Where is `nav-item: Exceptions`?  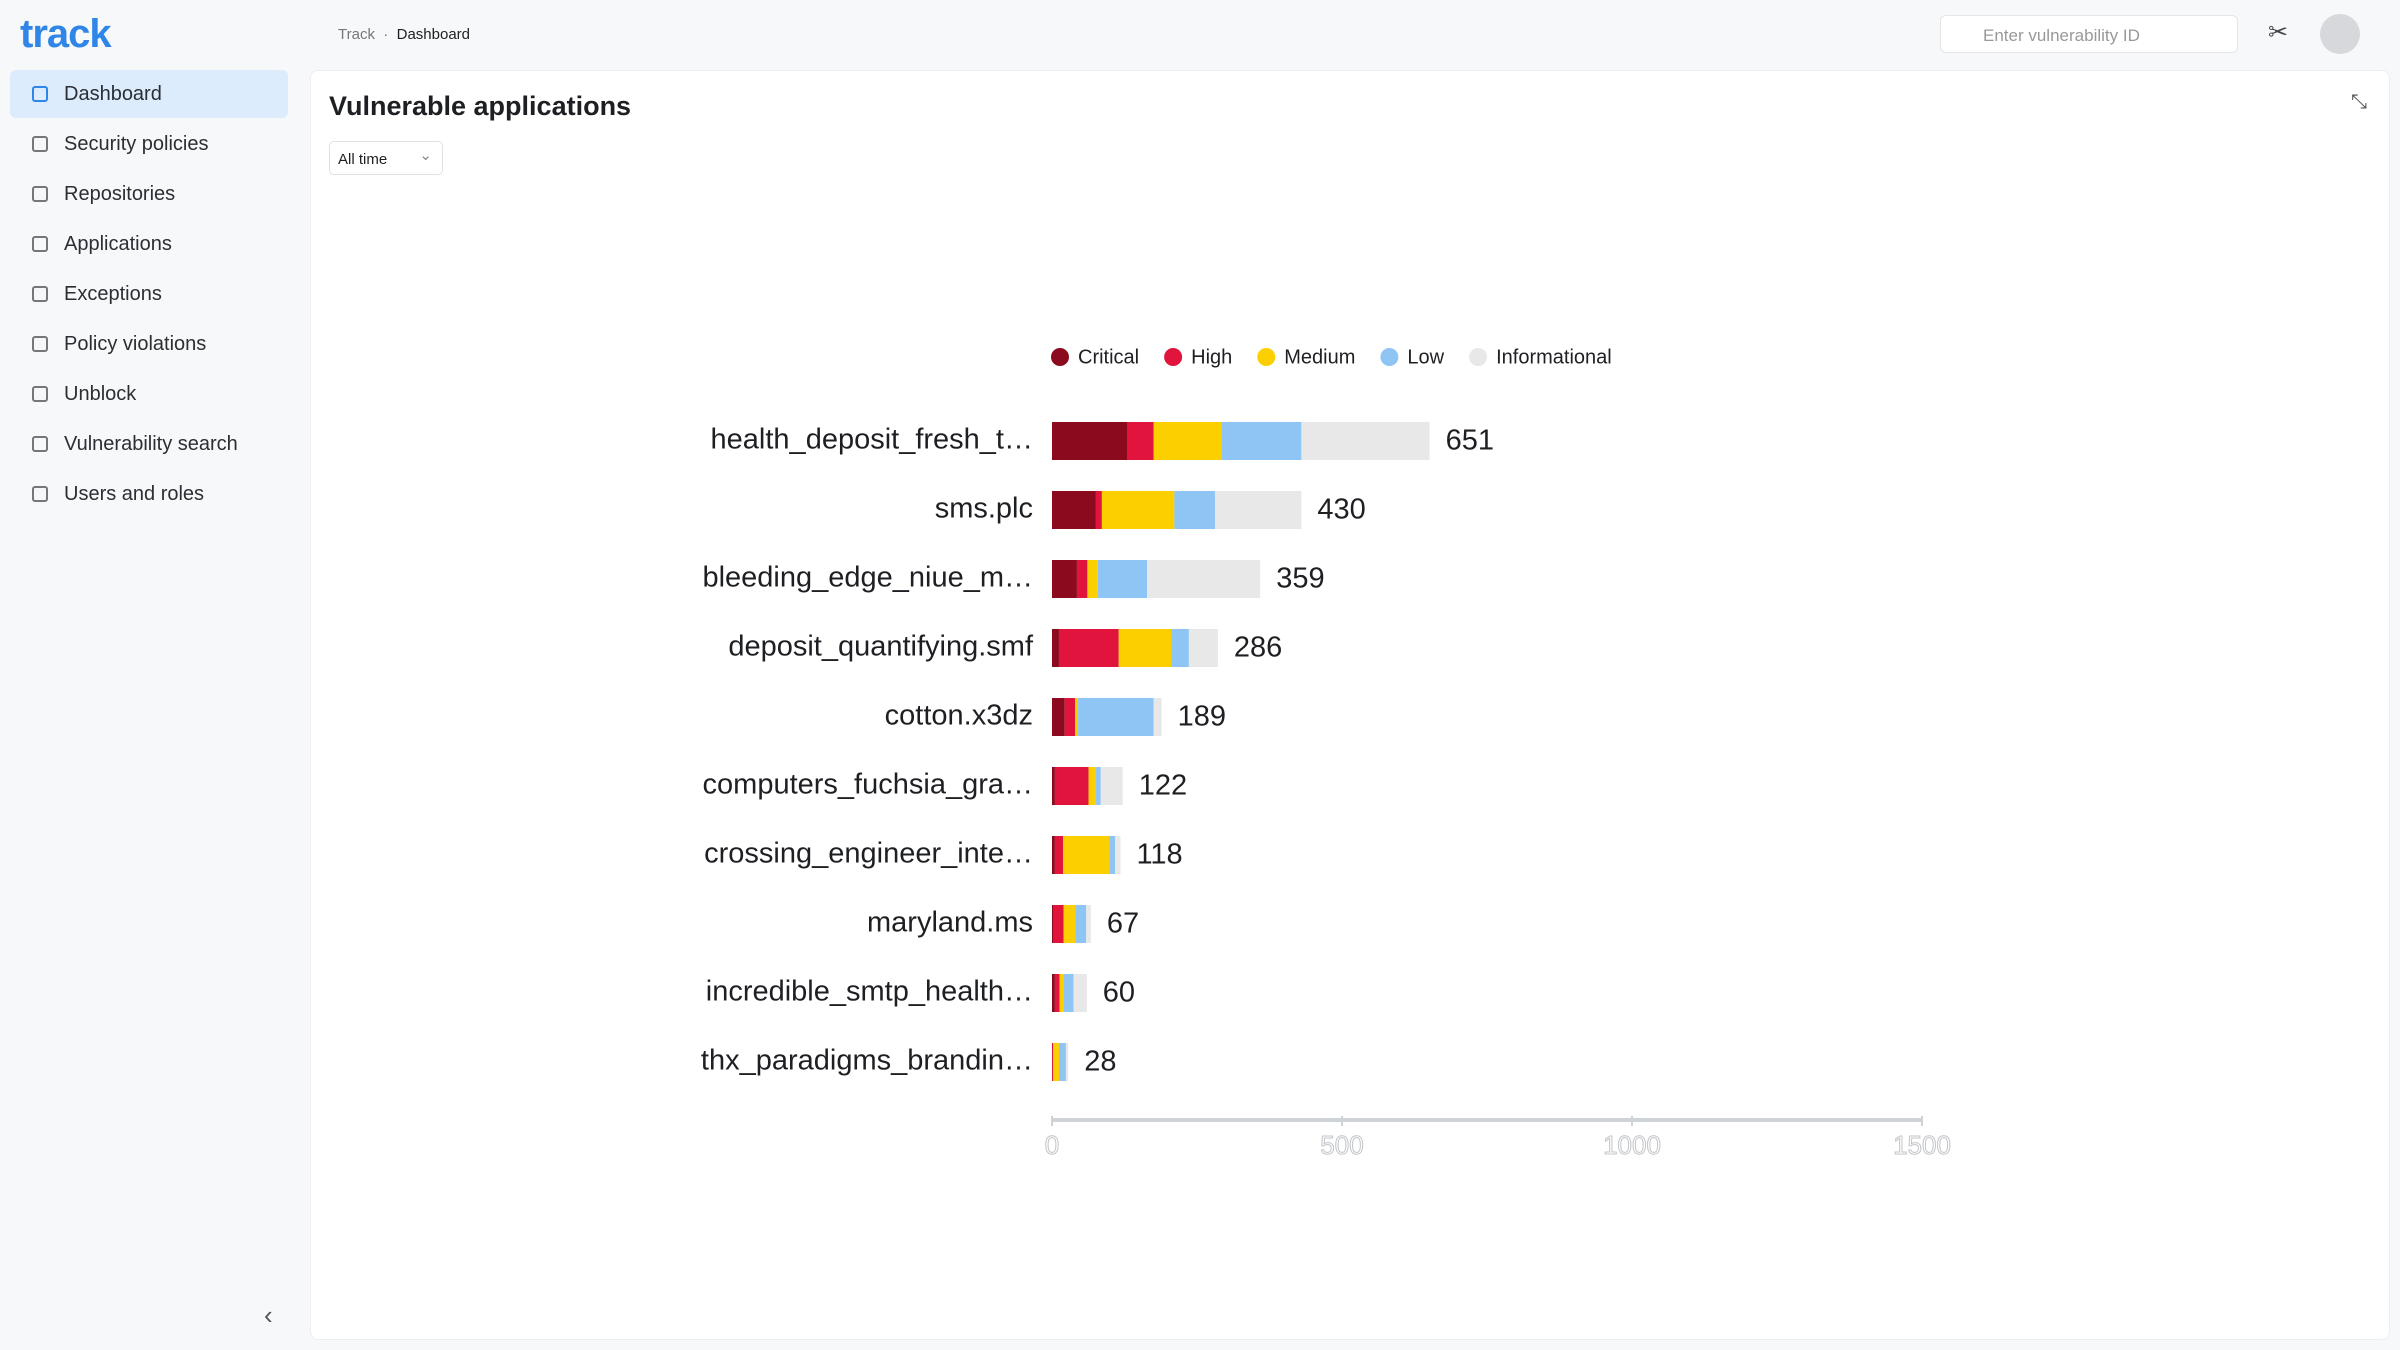 nav-item: Exceptions is located at coordinates (149, 294).